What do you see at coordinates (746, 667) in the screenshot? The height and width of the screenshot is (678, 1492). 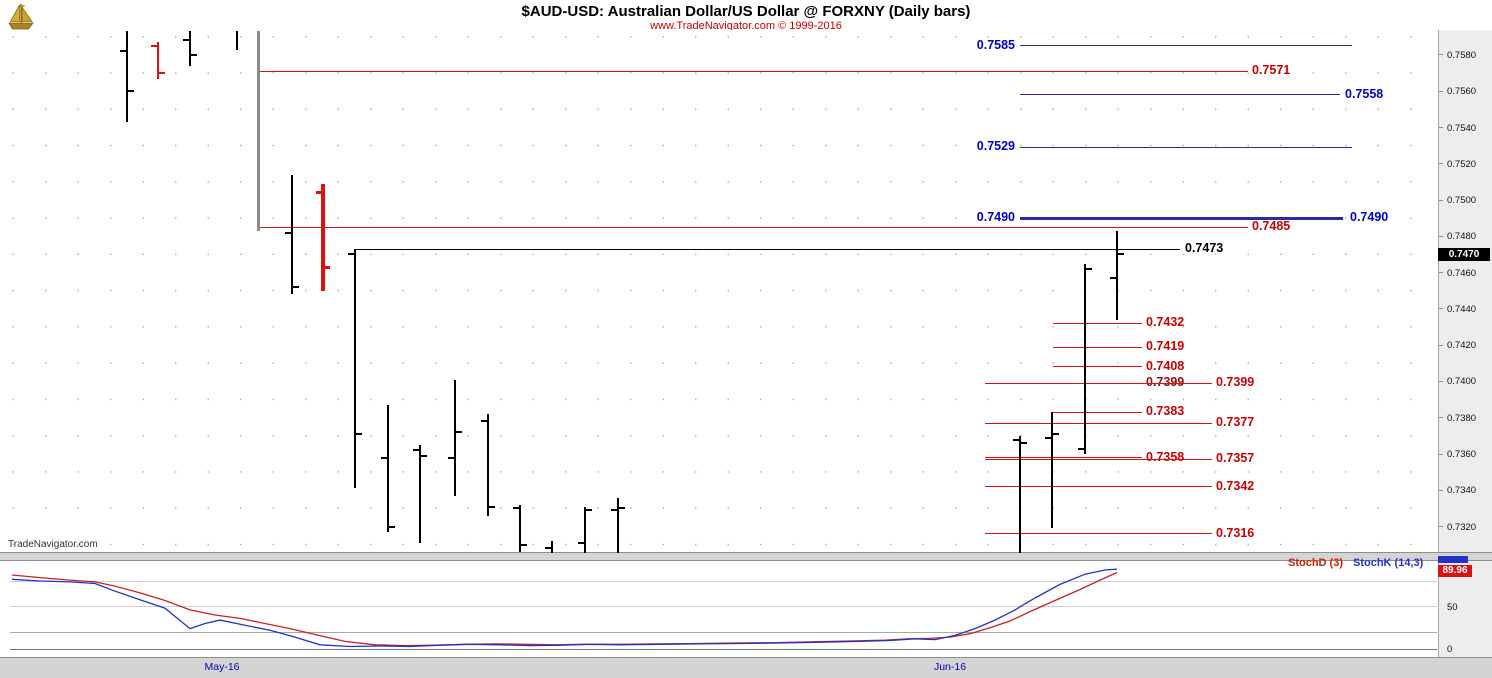 I see `date-axis-strip` at bounding box center [746, 667].